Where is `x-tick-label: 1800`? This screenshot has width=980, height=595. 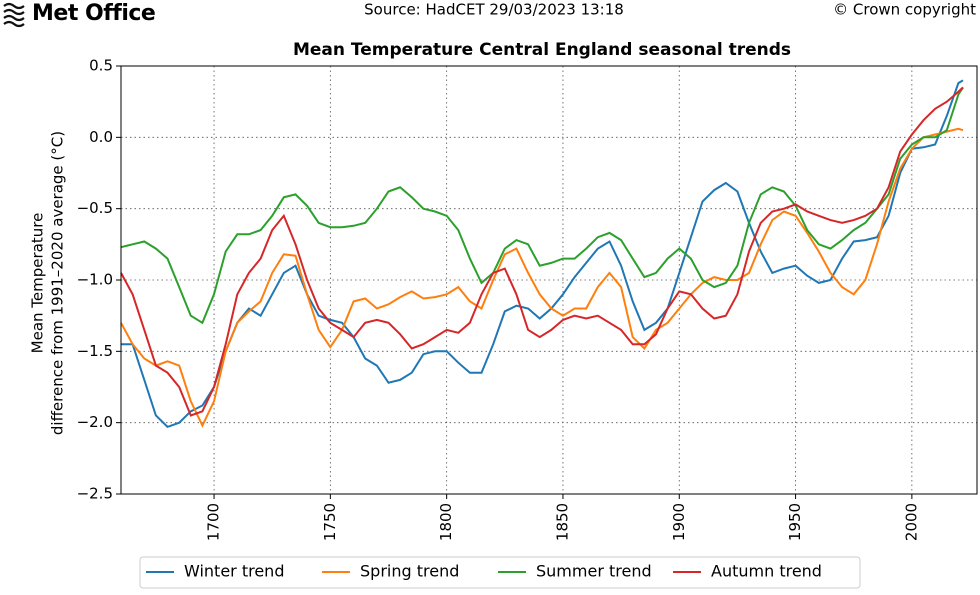 x-tick-label: 1800 is located at coordinates (446, 522).